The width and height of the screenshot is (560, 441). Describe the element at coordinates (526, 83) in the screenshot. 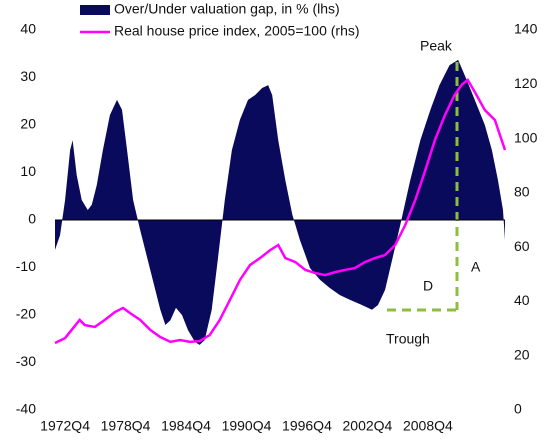

I see `y2-tick-label: 120` at that location.